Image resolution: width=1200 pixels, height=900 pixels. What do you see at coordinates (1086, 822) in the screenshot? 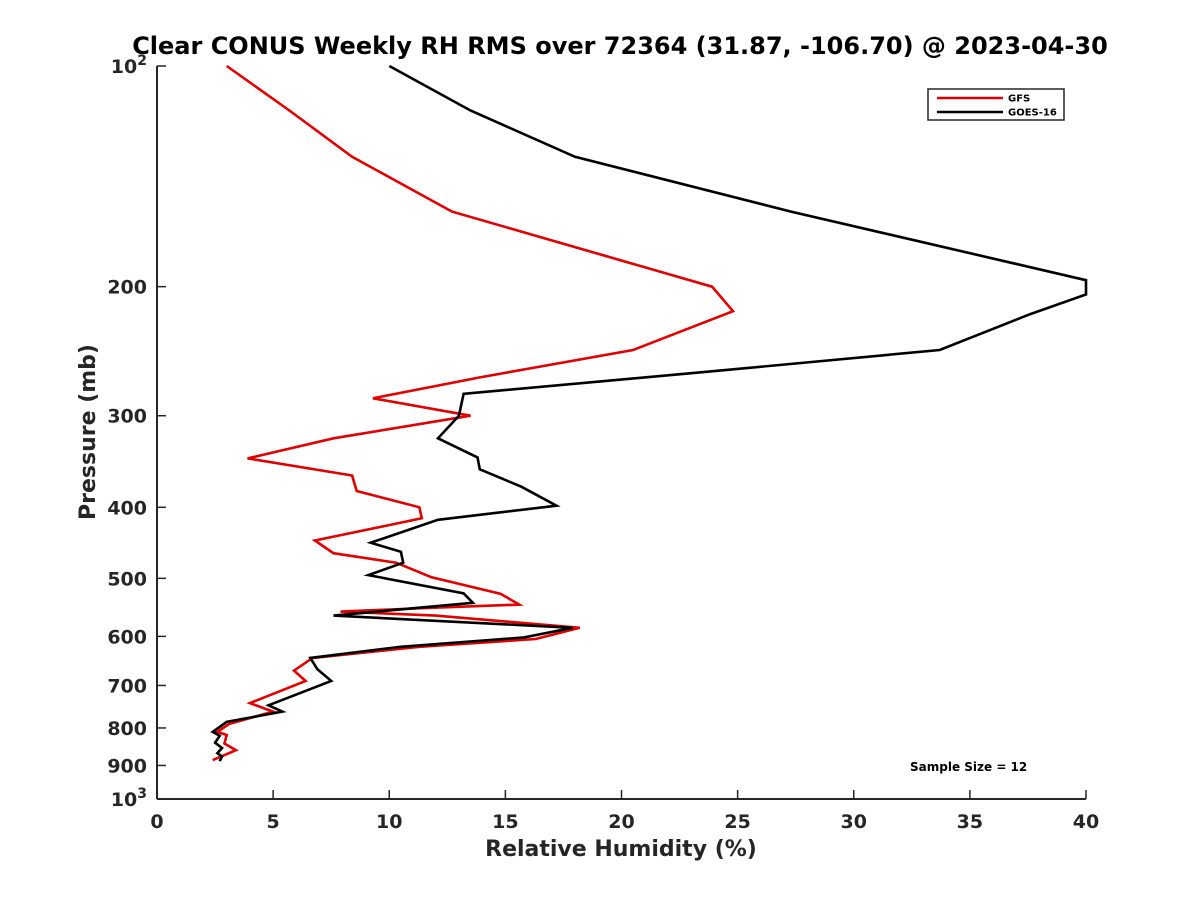
I see `x-tick-label: 40` at bounding box center [1086, 822].